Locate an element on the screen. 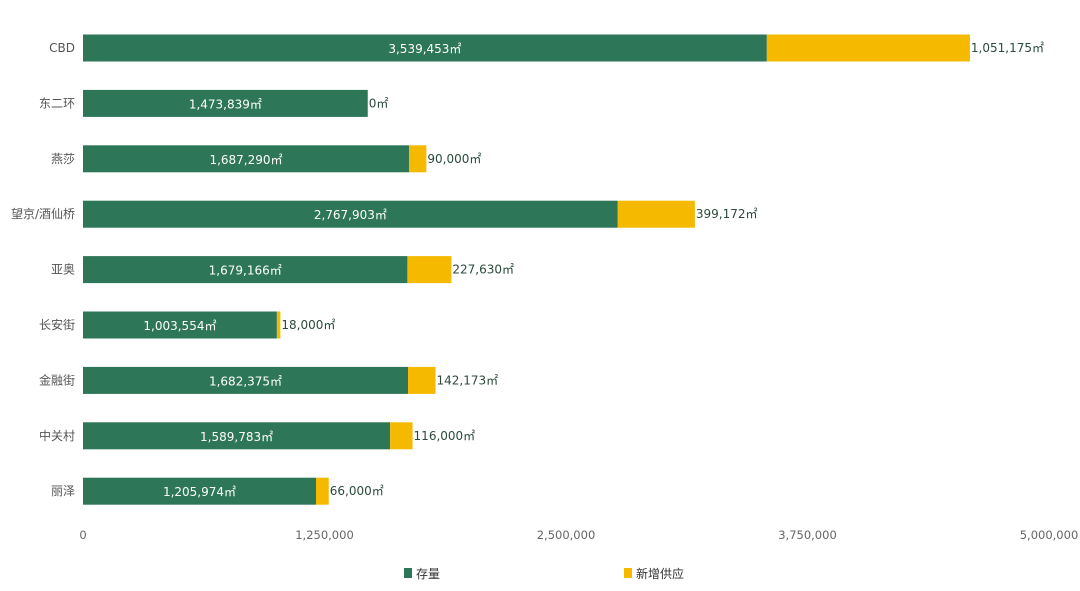 The image size is (1080, 591). category-label: 金融街 is located at coordinates (57, 379).